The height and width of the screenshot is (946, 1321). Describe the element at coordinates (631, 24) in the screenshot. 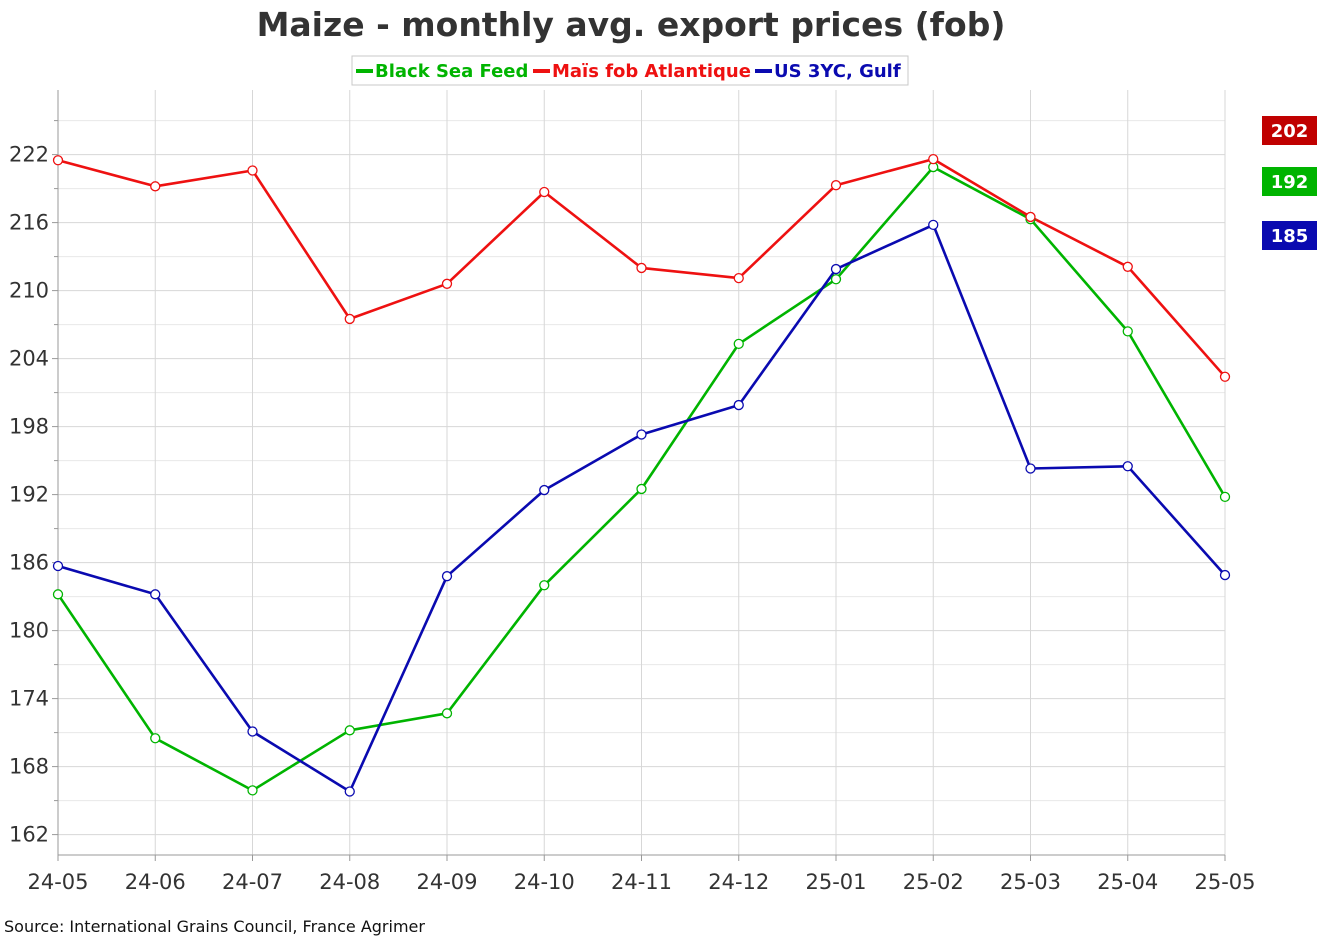

I see `chart-title: Maize - monthly avg. export prices (fob)` at that location.